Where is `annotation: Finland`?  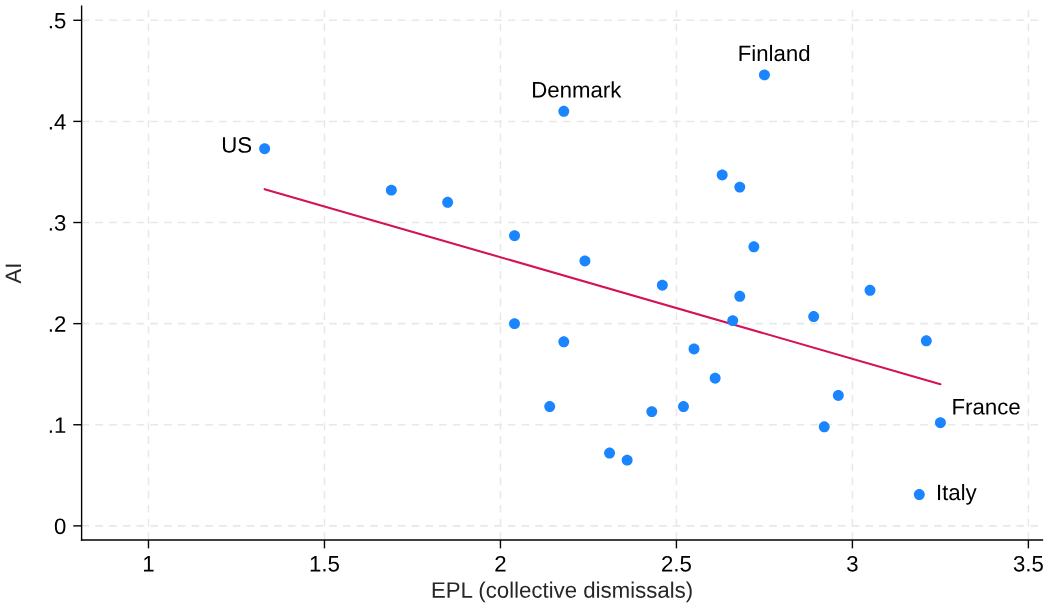 annotation: Finland is located at coordinates (774, 53).